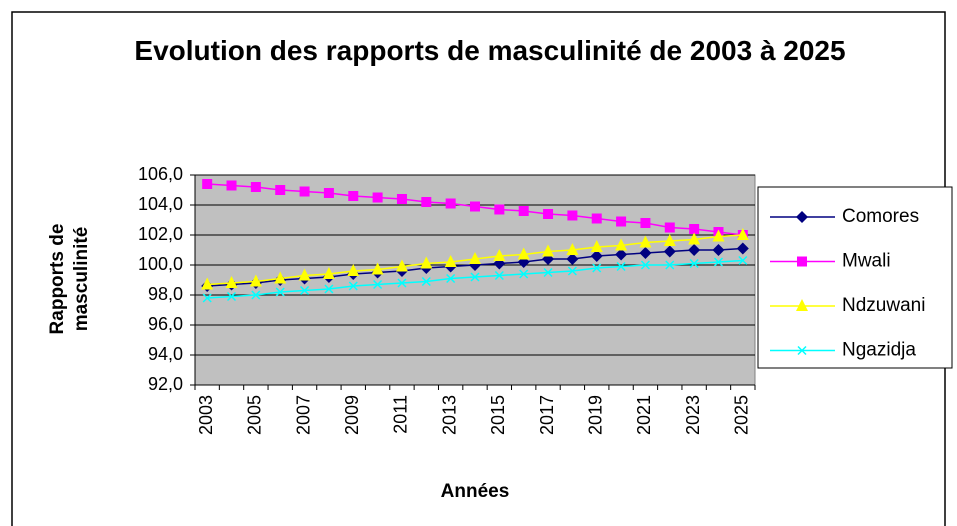 This screenshot has width=957, height=526. I want to click on x-tick-label: 2007, so click(303, 415).